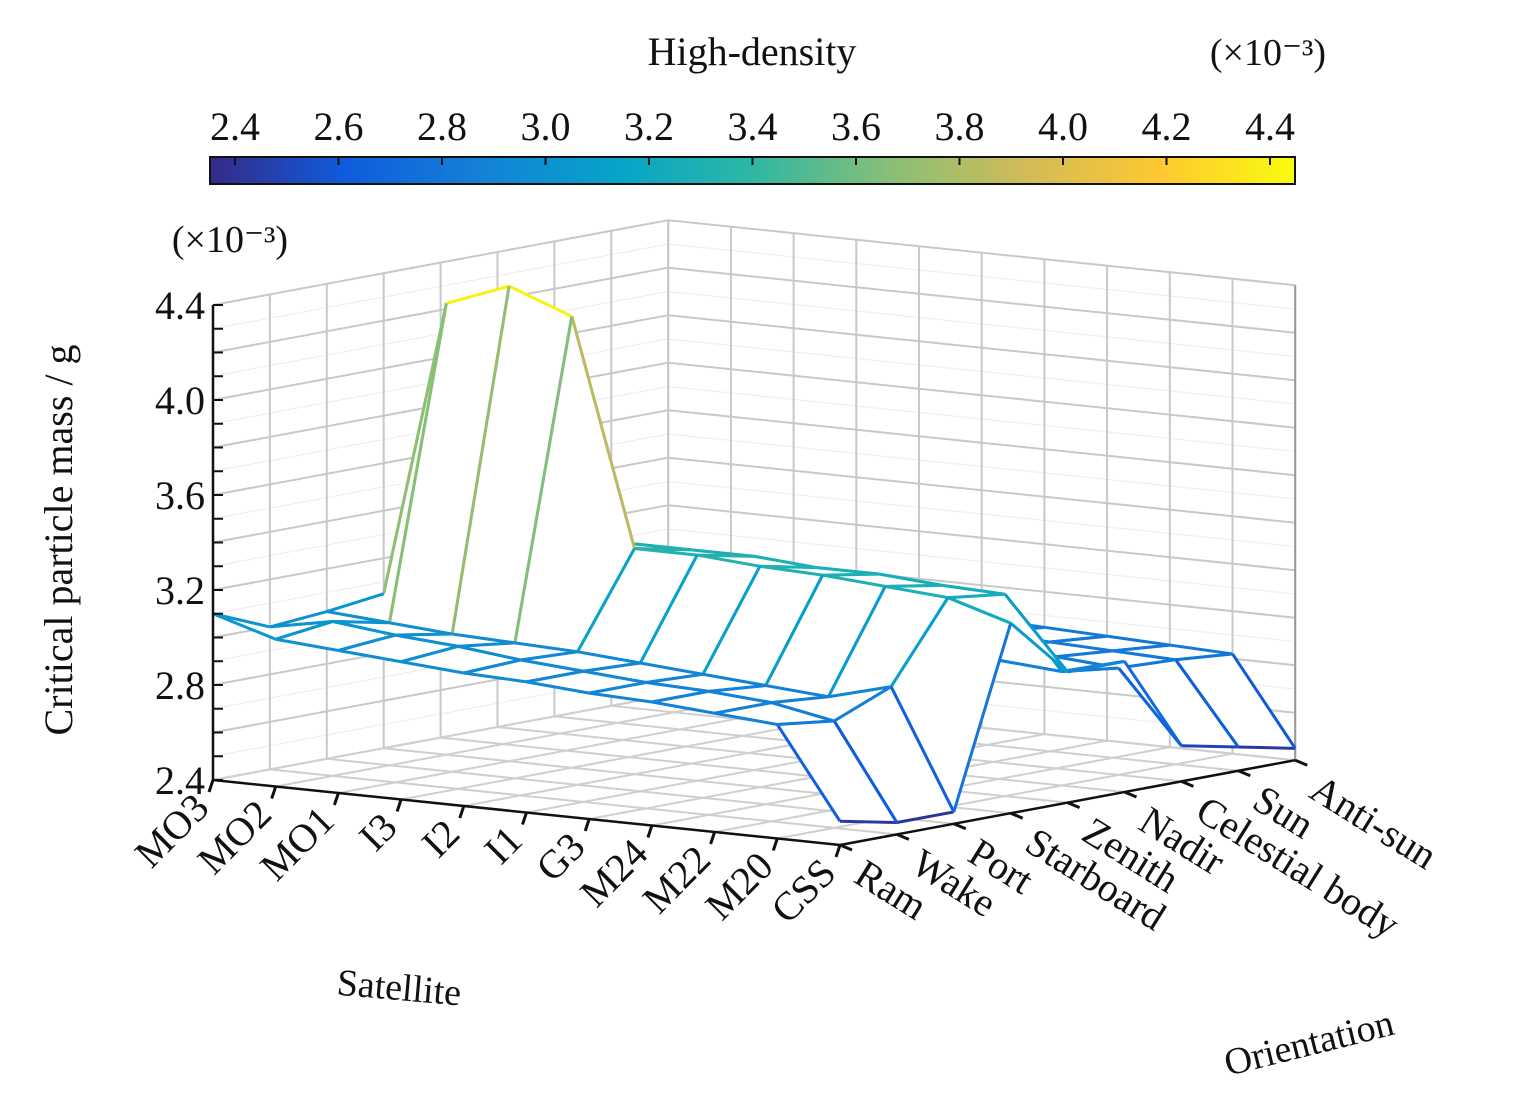  What do you see at coordinates (1268, 53) in the screenshot?
I see `colorbar-multiplier: (×10⁻³)` at bounding box center [1268, 53].